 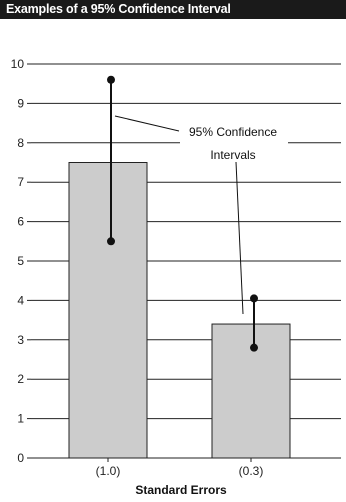 What do you see at coordinates (20, 182) in the screenshot?
I see `y-tick-label: 7` at bounding box center [20, 182].